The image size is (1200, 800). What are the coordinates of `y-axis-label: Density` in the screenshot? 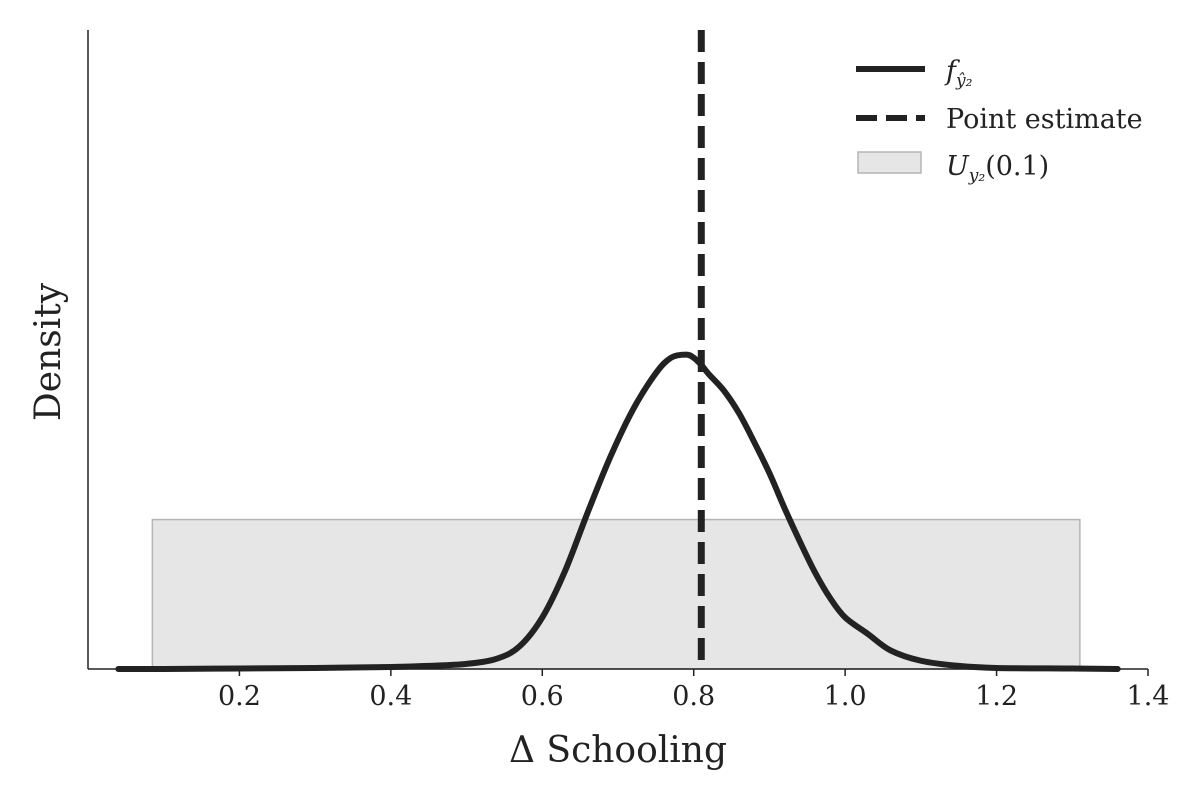 It's located at (48, 351).